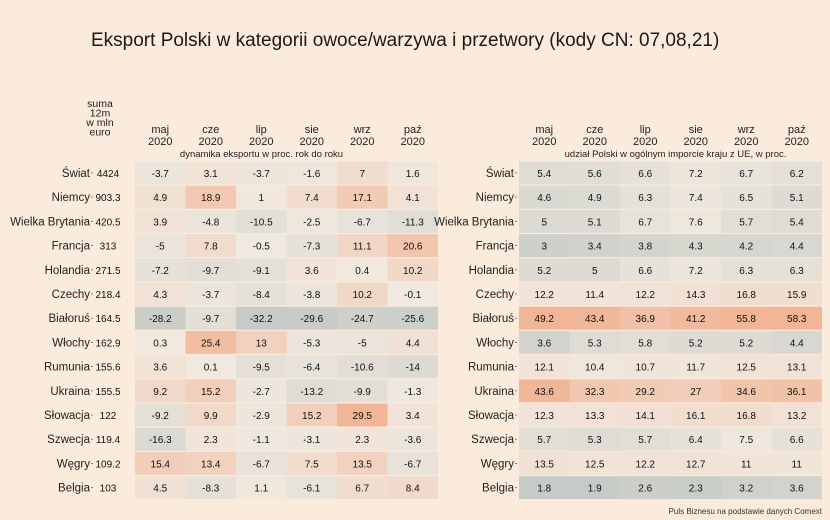 This screenshot has width=830, height=520. What do you see at coordinates (363, 222) in the screenshot?
I see `cell-value: -6.7` at bounding box center [363, 222].